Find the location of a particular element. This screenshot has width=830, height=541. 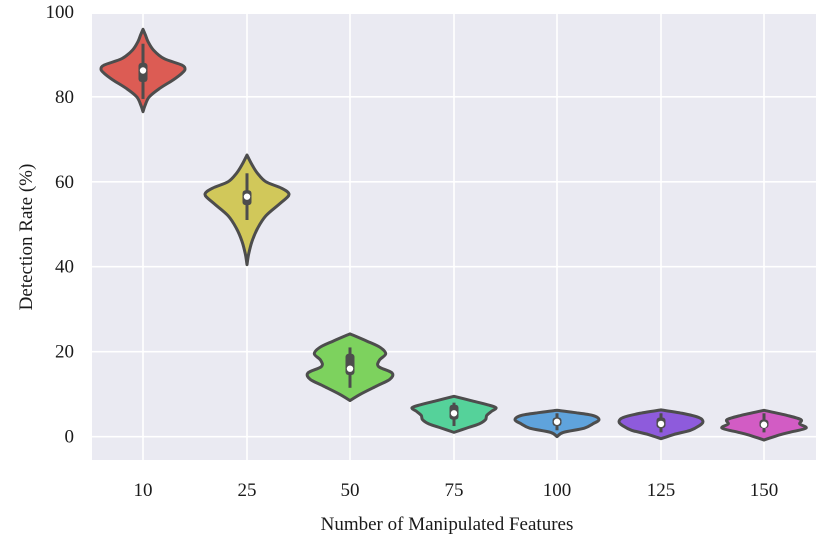

y-tick-label: 0 is located at coordinates (70, 437).